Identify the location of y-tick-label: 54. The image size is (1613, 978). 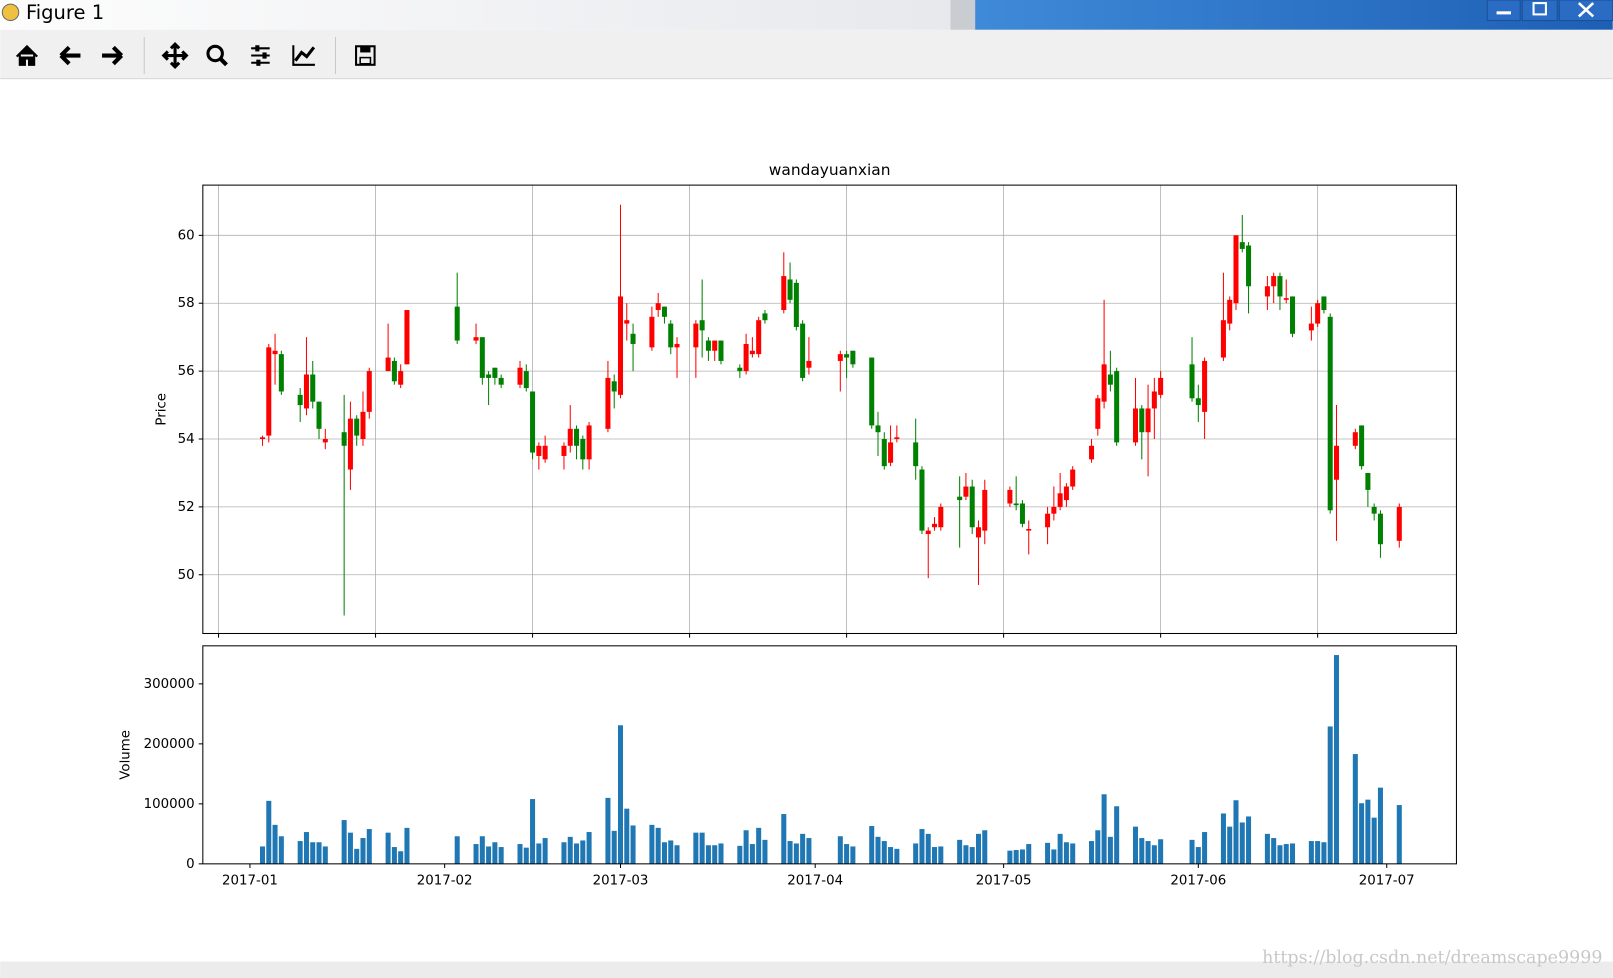
(186, 439).